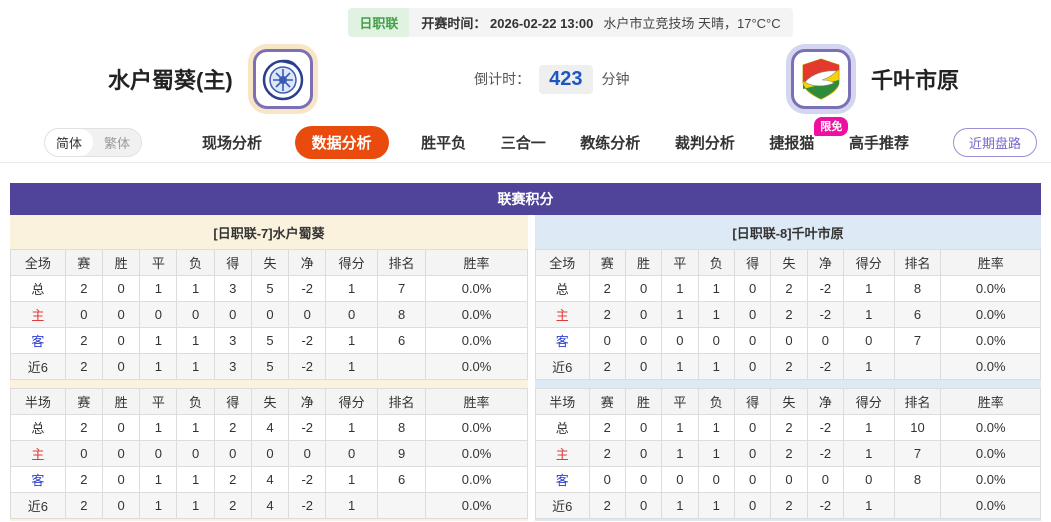 The height and width of the screenshot is (522, 1051). I want to click on column-header: 净, so click(825, 401).